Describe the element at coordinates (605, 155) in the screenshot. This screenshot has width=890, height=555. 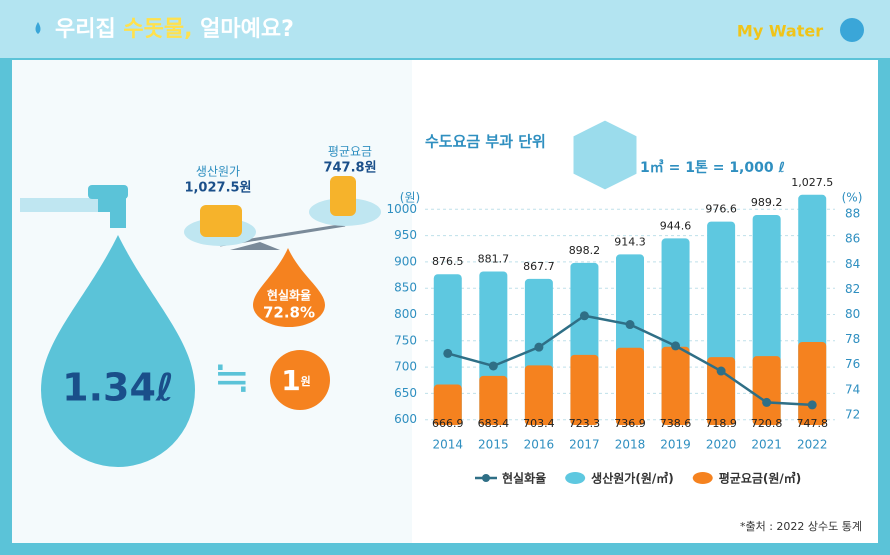
I see `cube` at that location.